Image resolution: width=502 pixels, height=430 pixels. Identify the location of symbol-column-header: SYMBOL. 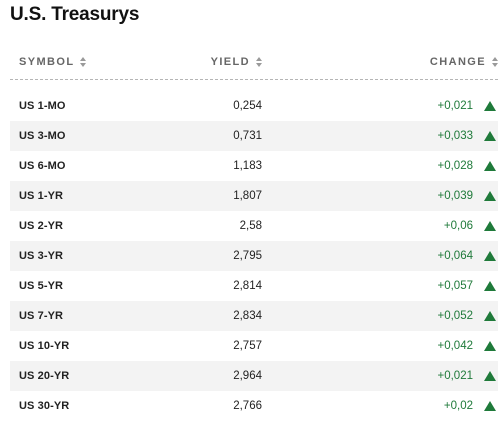
(53, 62).